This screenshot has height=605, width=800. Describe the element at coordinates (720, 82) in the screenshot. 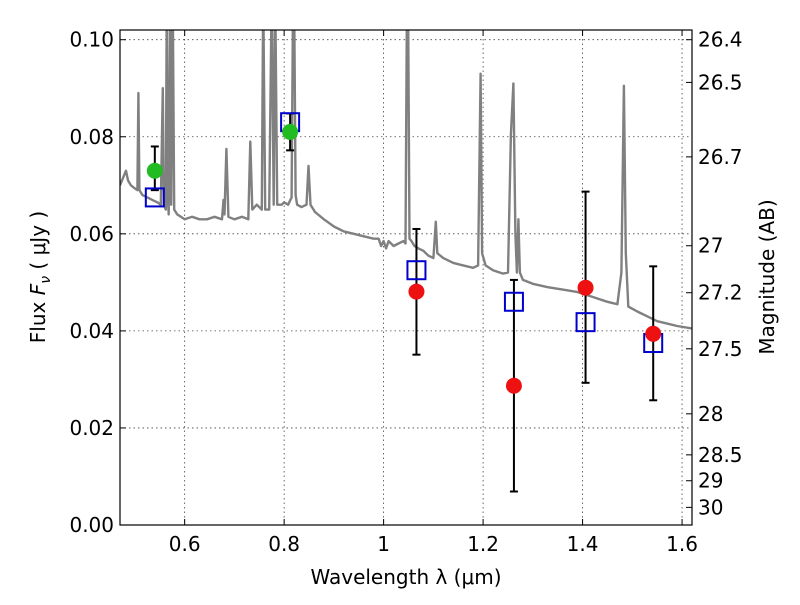

I see `mag-tick-label: 26.5` at that location.